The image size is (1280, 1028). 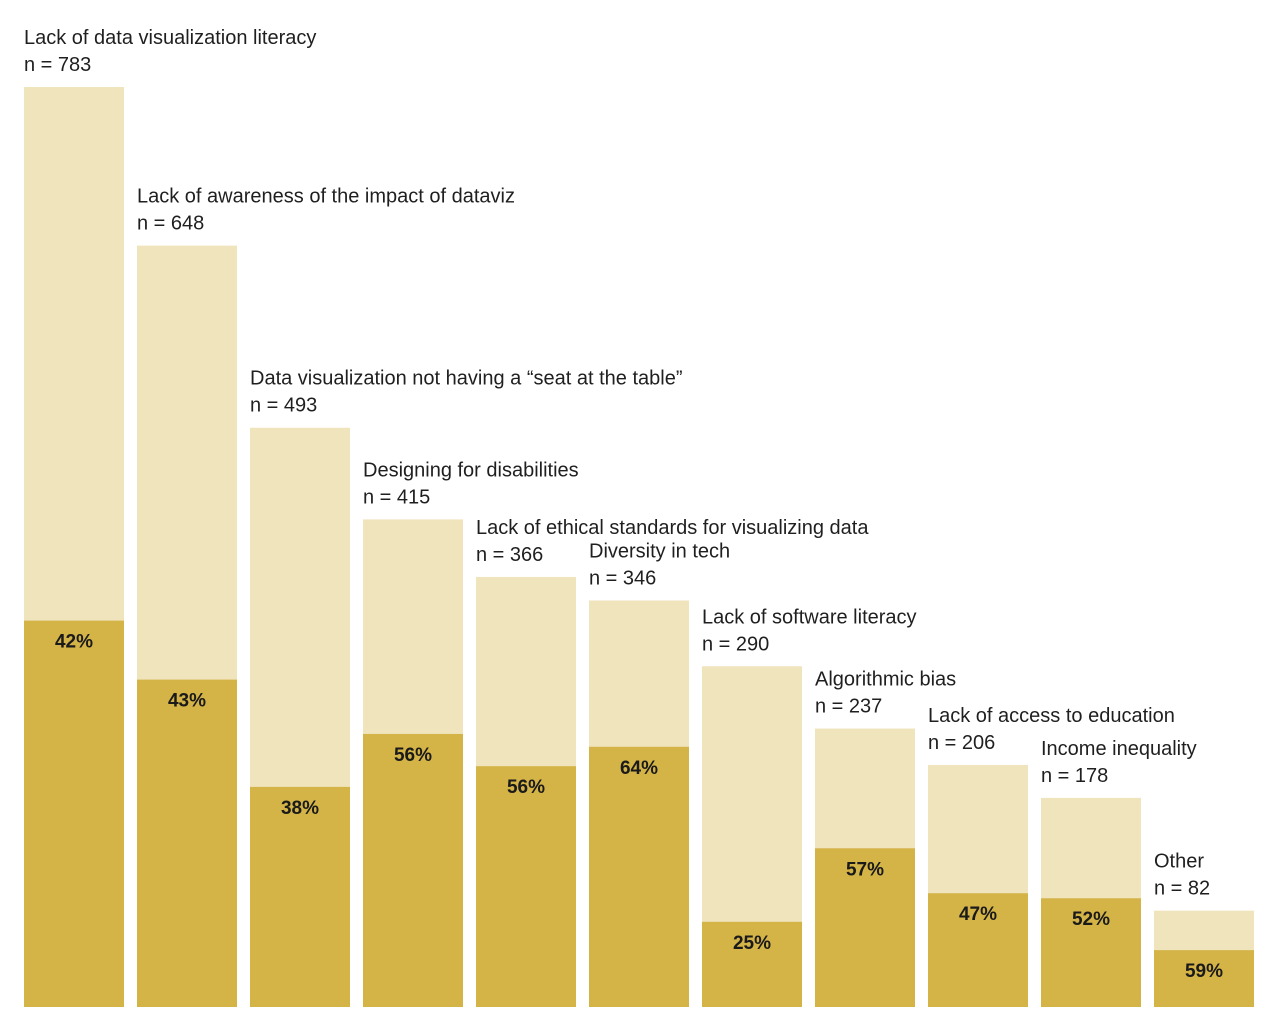 I want to click on n-label-9: n = 206, so click(x=961, y=743).